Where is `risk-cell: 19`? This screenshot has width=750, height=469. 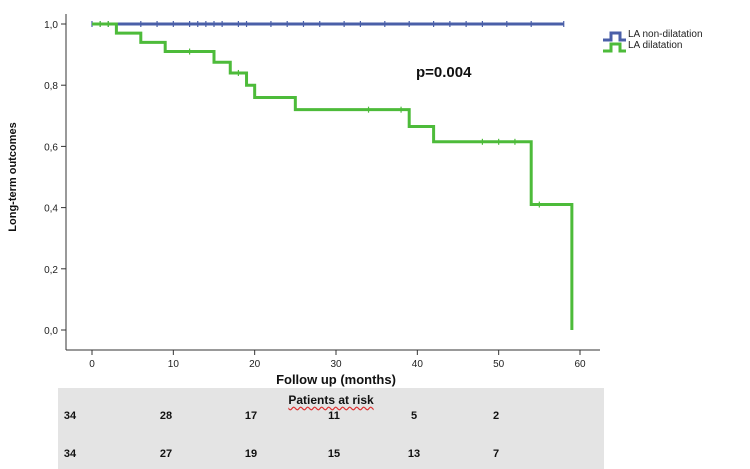 risk-cell: 19 is located at coordinates (251, 454).